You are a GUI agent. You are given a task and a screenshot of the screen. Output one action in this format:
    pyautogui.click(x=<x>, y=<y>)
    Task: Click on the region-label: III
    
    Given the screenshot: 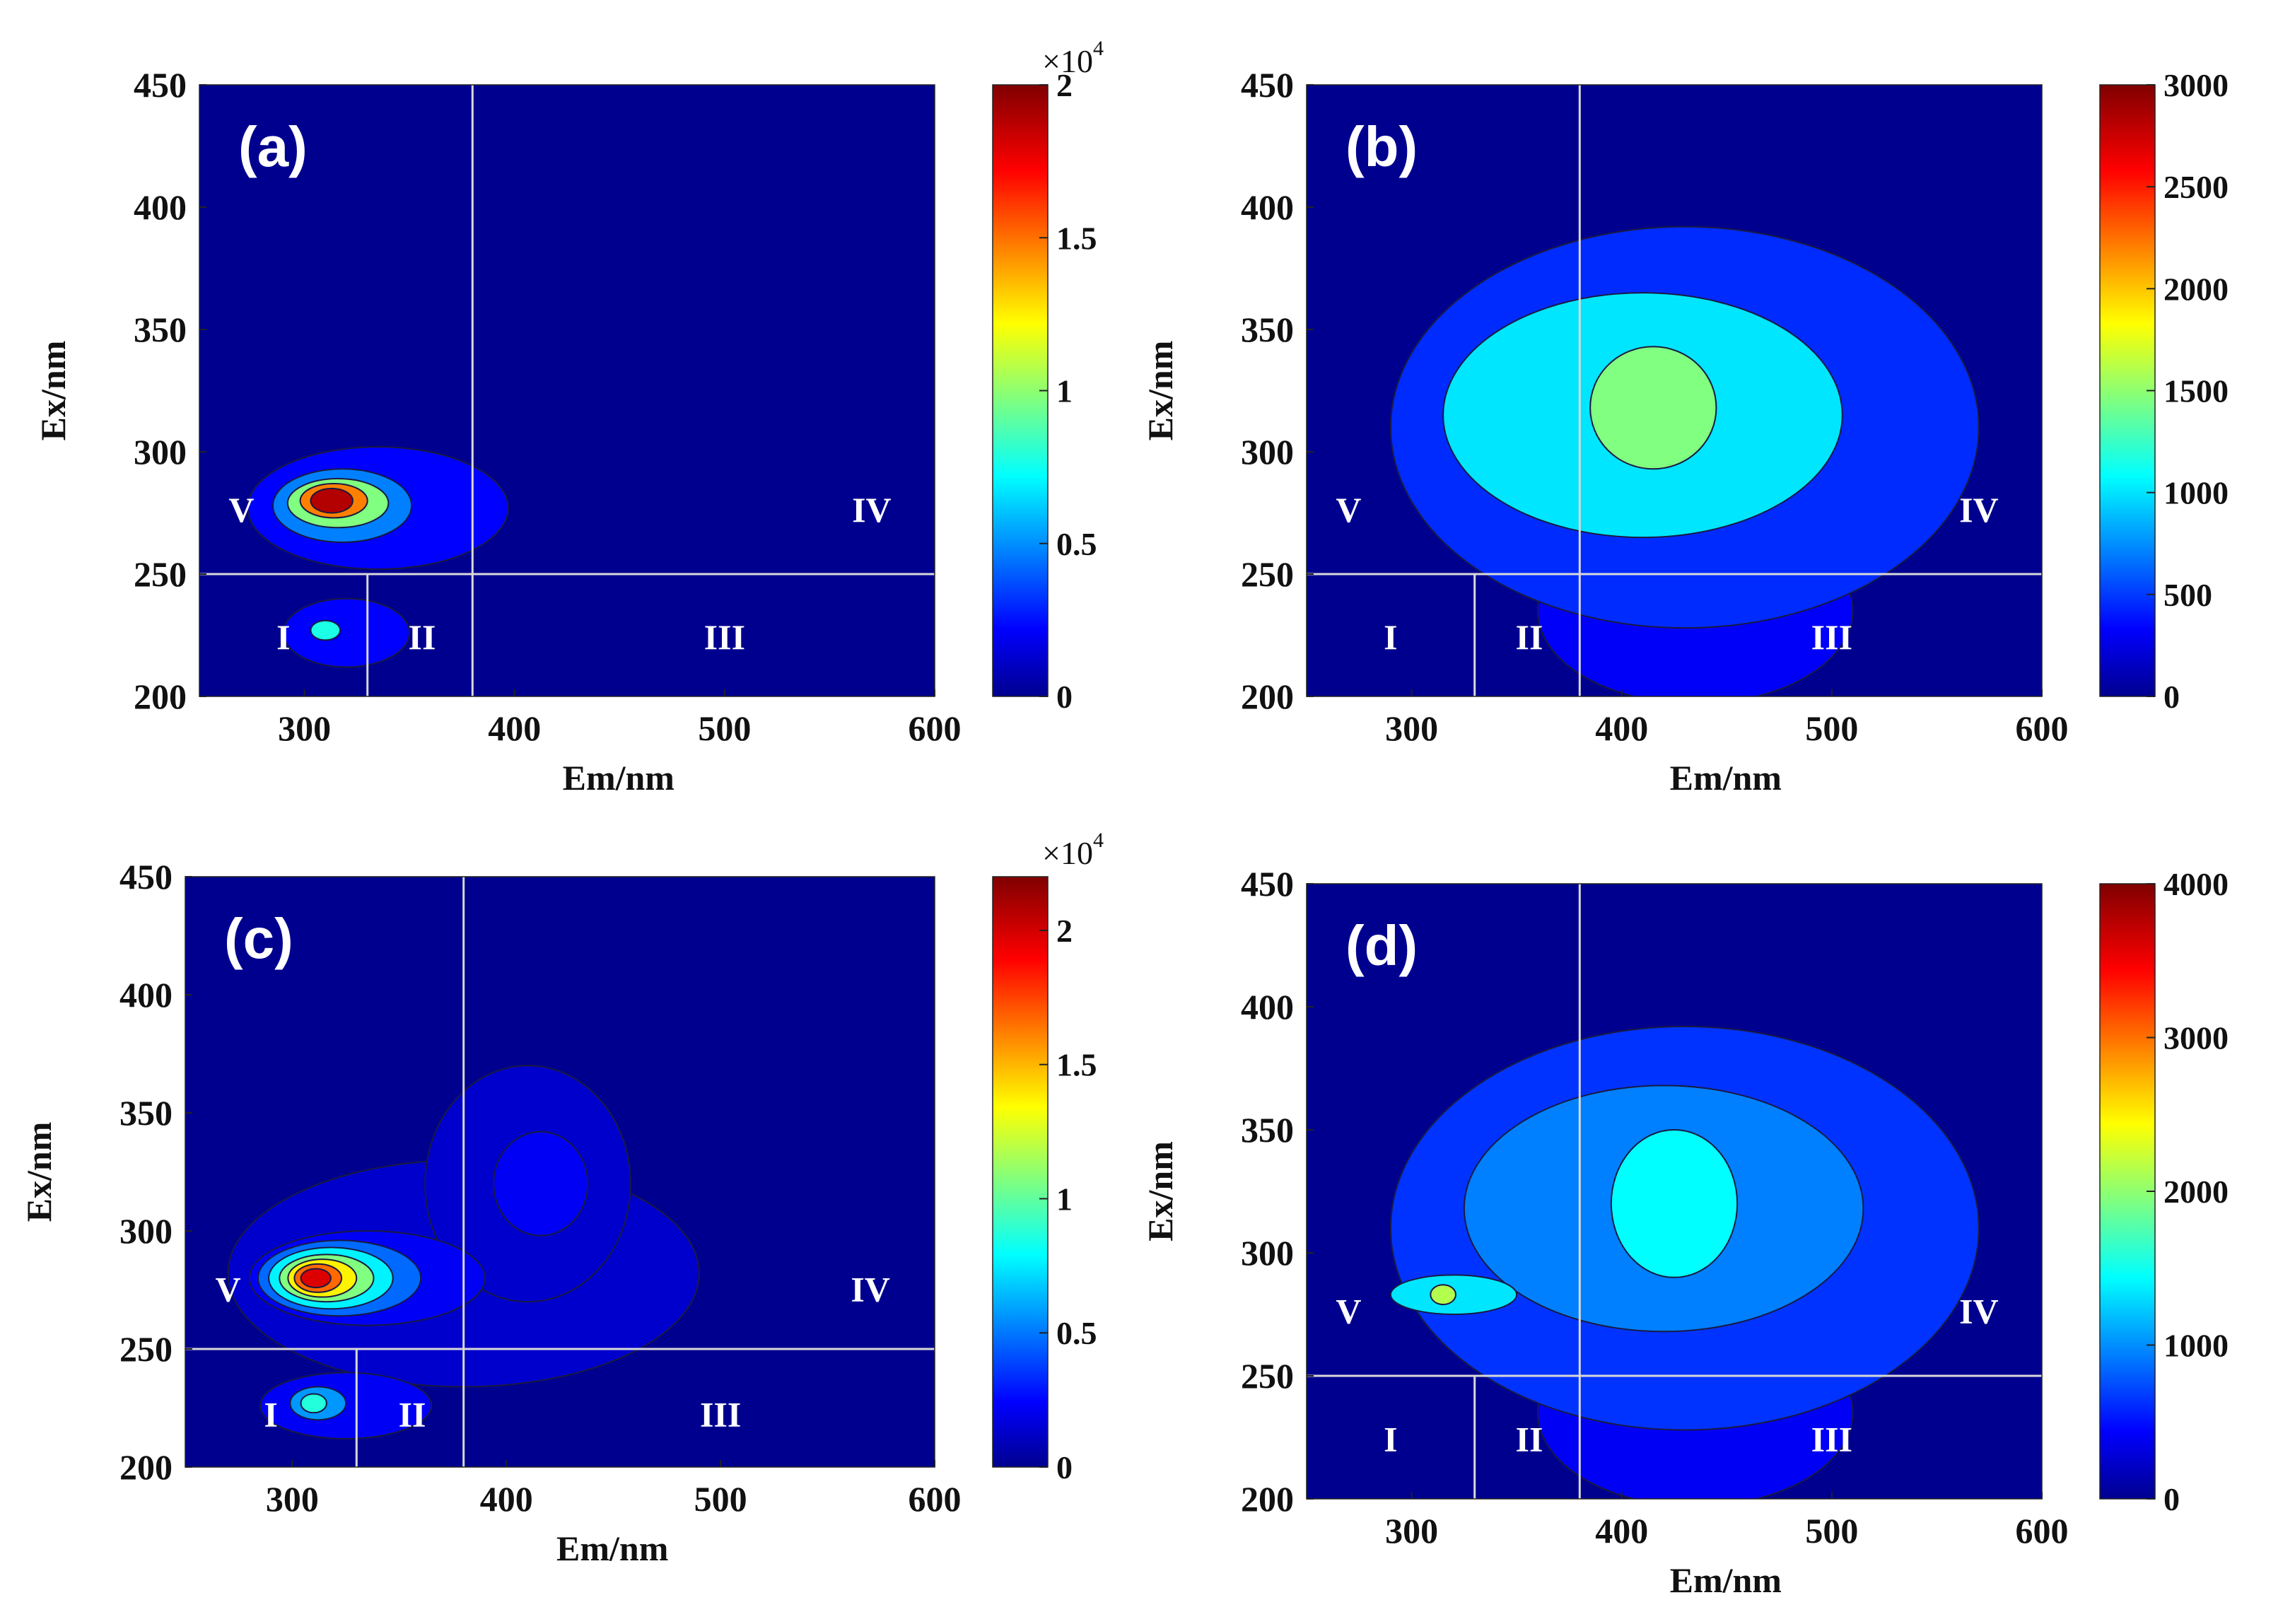 What is the action you would take?
    pyautogui.click(x=1831, y=637)
    